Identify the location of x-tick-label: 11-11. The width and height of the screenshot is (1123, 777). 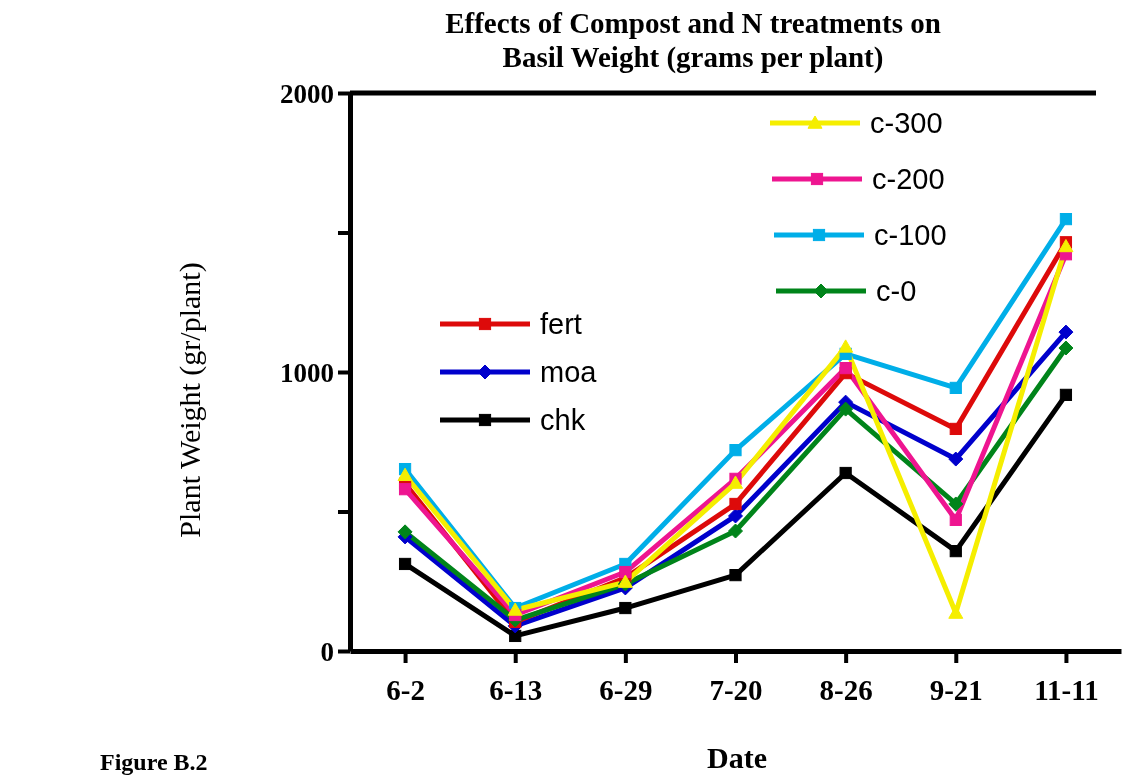
(1066, 689).